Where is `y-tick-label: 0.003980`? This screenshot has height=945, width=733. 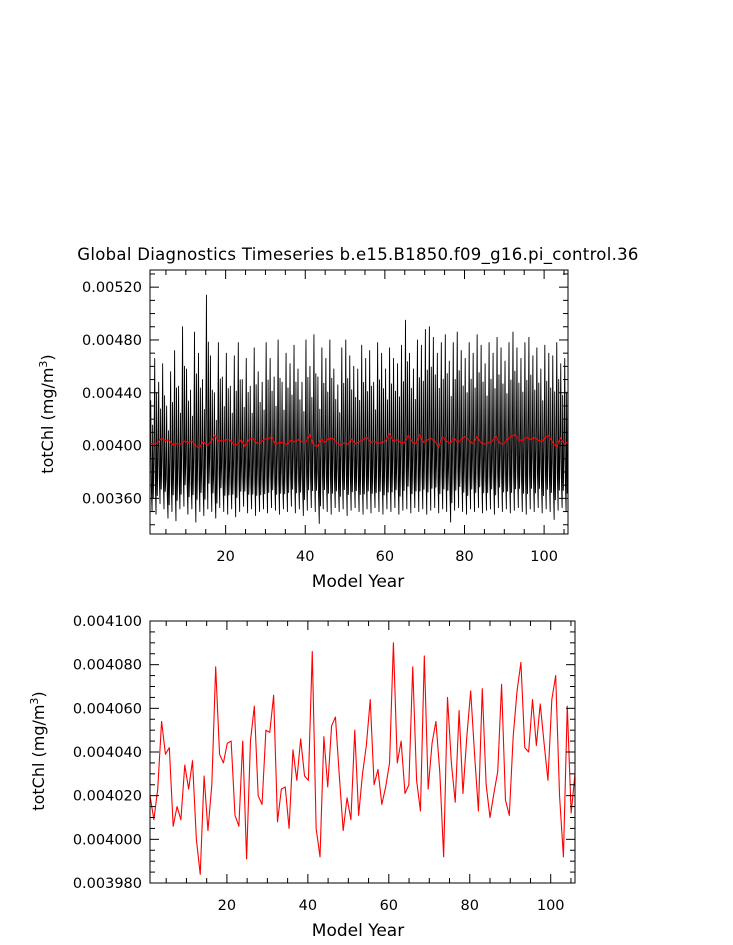
y-tick-label: 0.003980 is located at coordinates (107, 884).